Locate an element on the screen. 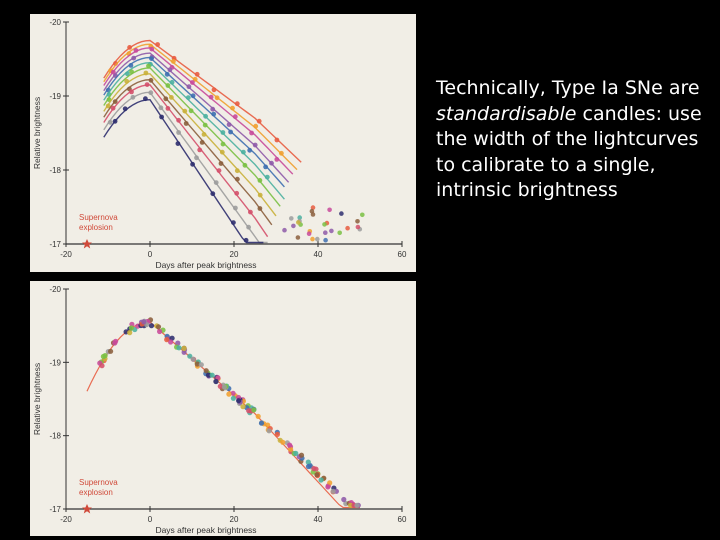 This screenshot has width=720, height=540. annotation-line: Supernova is located at coordinates (98, 482).